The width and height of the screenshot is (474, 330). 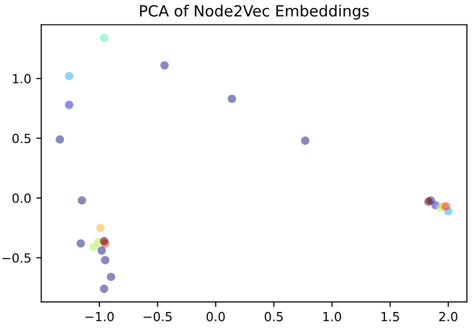 What do you see at coordinates (16, 258) in the screenshot?
I see `y-tick-label: −0.5` at bounding box center [16, 258].